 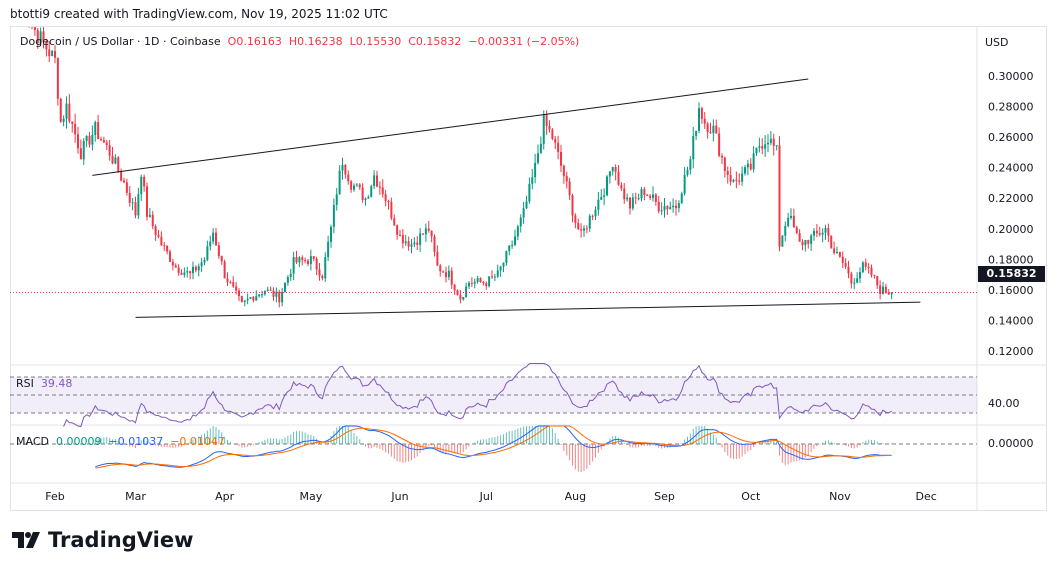 I want to click on symbol-name: Dogecoin / US Dollar · 1D · Coinbase, so click(x=120, y=41).